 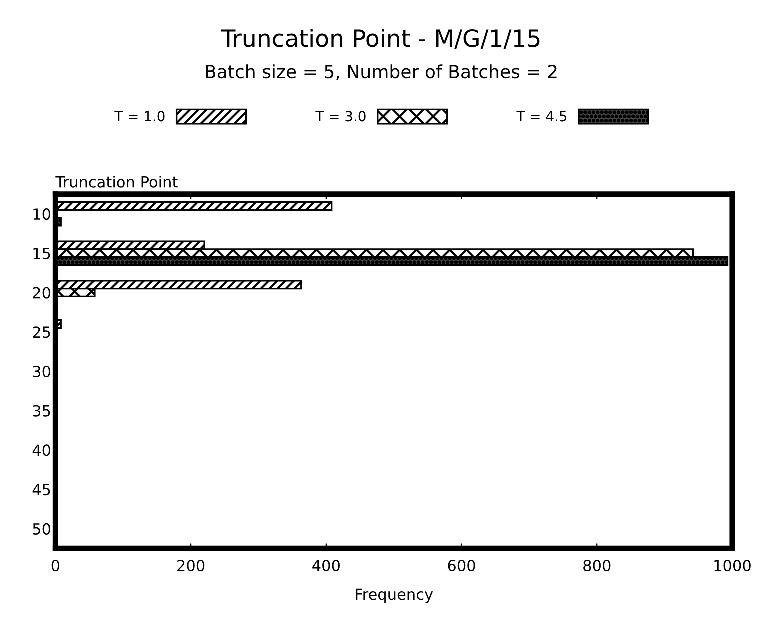 I want to click on y-axis-title: Truncation Point, so click(x=117, y=182).